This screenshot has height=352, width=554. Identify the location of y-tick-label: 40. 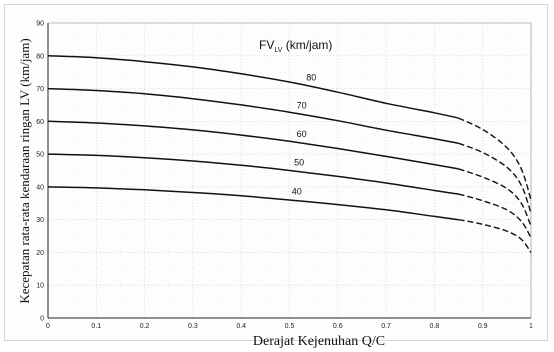
(40, 187).